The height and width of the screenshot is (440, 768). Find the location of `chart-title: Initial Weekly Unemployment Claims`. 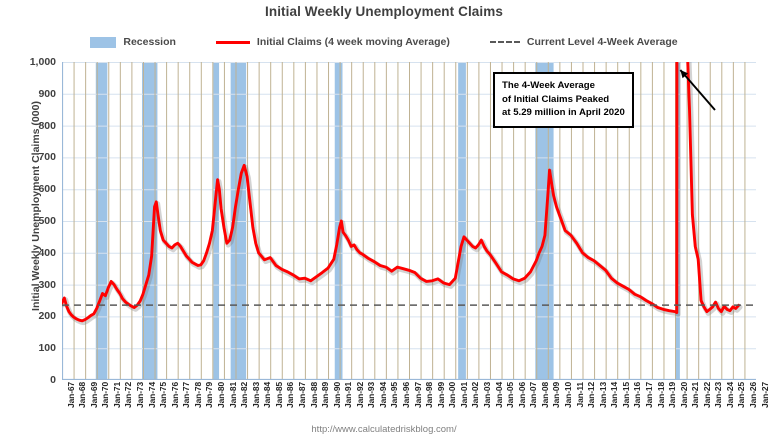

chart-title: Initial Weekly Unemployment Claims is located at coordinates (384, 11).